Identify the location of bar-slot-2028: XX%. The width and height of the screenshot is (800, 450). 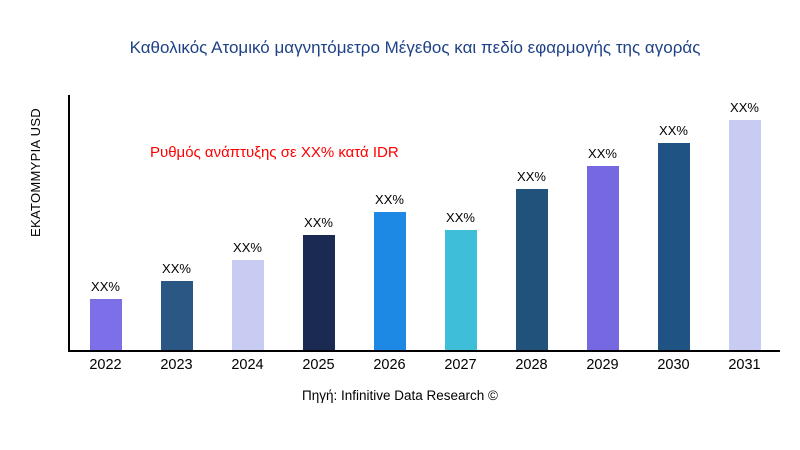
(531, 259).